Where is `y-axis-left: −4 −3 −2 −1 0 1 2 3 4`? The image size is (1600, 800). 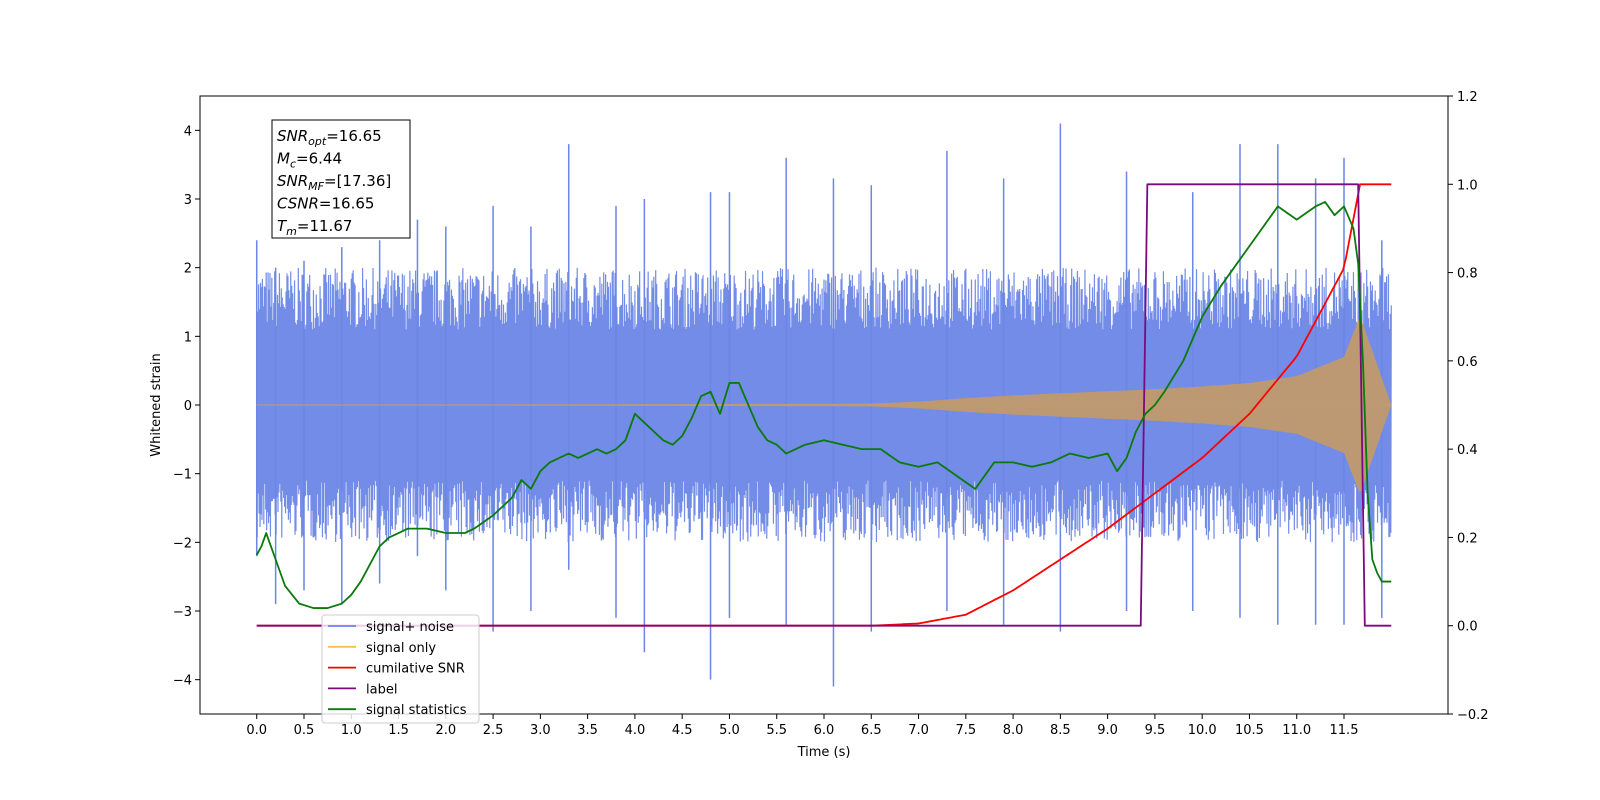
y-axis-left: −4 −3 −2 −1 0 1 2 3 4 is located at coordinates (186, 406).